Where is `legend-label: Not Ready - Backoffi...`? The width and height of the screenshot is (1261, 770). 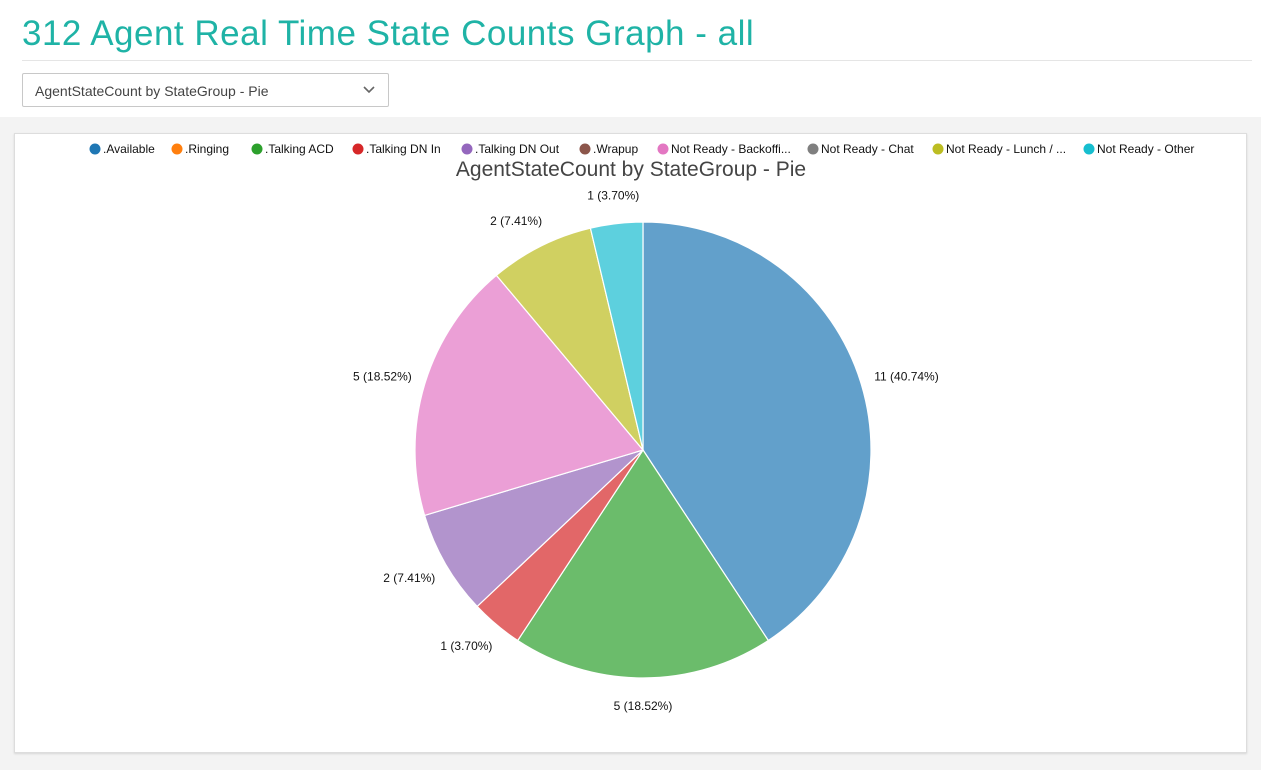 legend-label: Not Ready - Backoffi... is located at coordinates (731, 149).